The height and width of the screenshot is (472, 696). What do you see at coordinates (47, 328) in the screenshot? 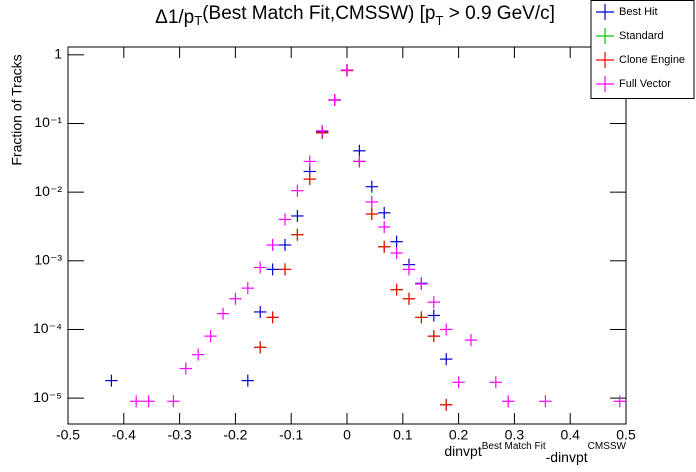
I see `y-tick-label: 10⁻⁴` at bounding box center [47, 328].